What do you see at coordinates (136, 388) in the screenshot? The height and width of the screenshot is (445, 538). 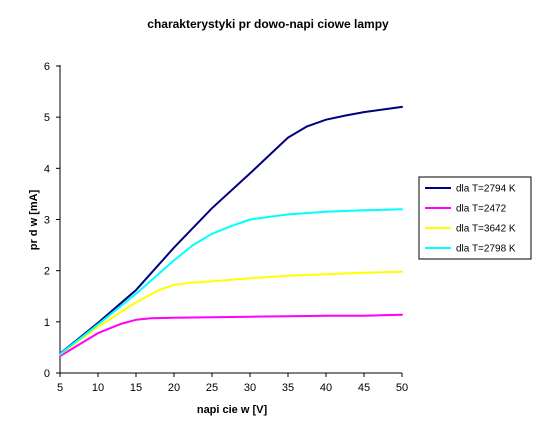 I see `x-tick-label: 15` at bounding box center [136, 388].